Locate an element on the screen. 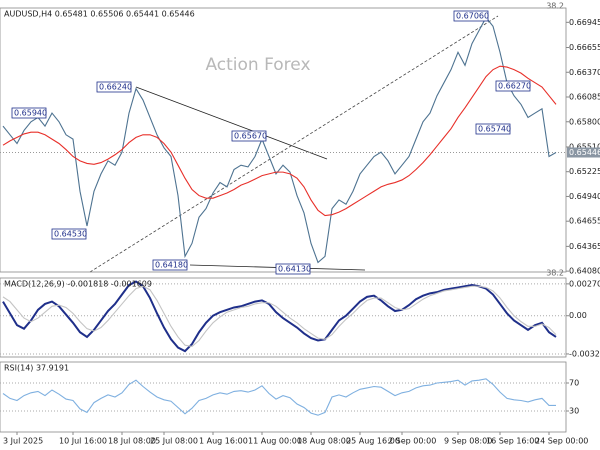 The height and width of the screenshot is (450, 600). price-annotation: 0.64130 is located at coordinates (294, 269).